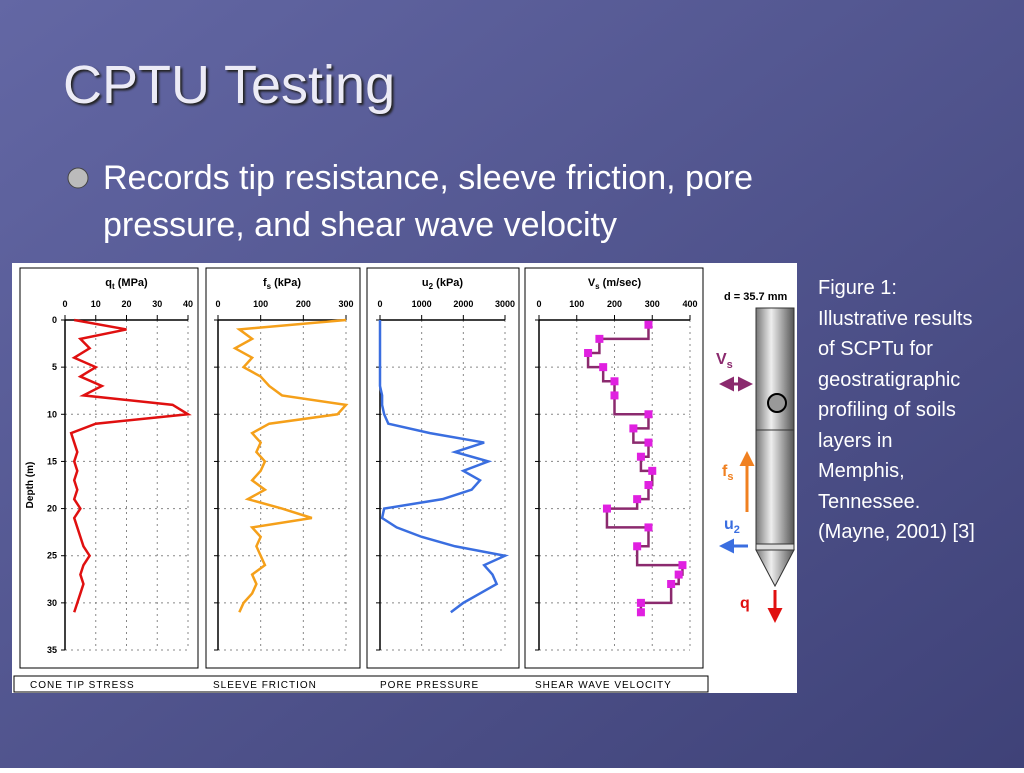 This screenshot has height=773, width=1024. I want to click on q-label: q, so click(745, 603).